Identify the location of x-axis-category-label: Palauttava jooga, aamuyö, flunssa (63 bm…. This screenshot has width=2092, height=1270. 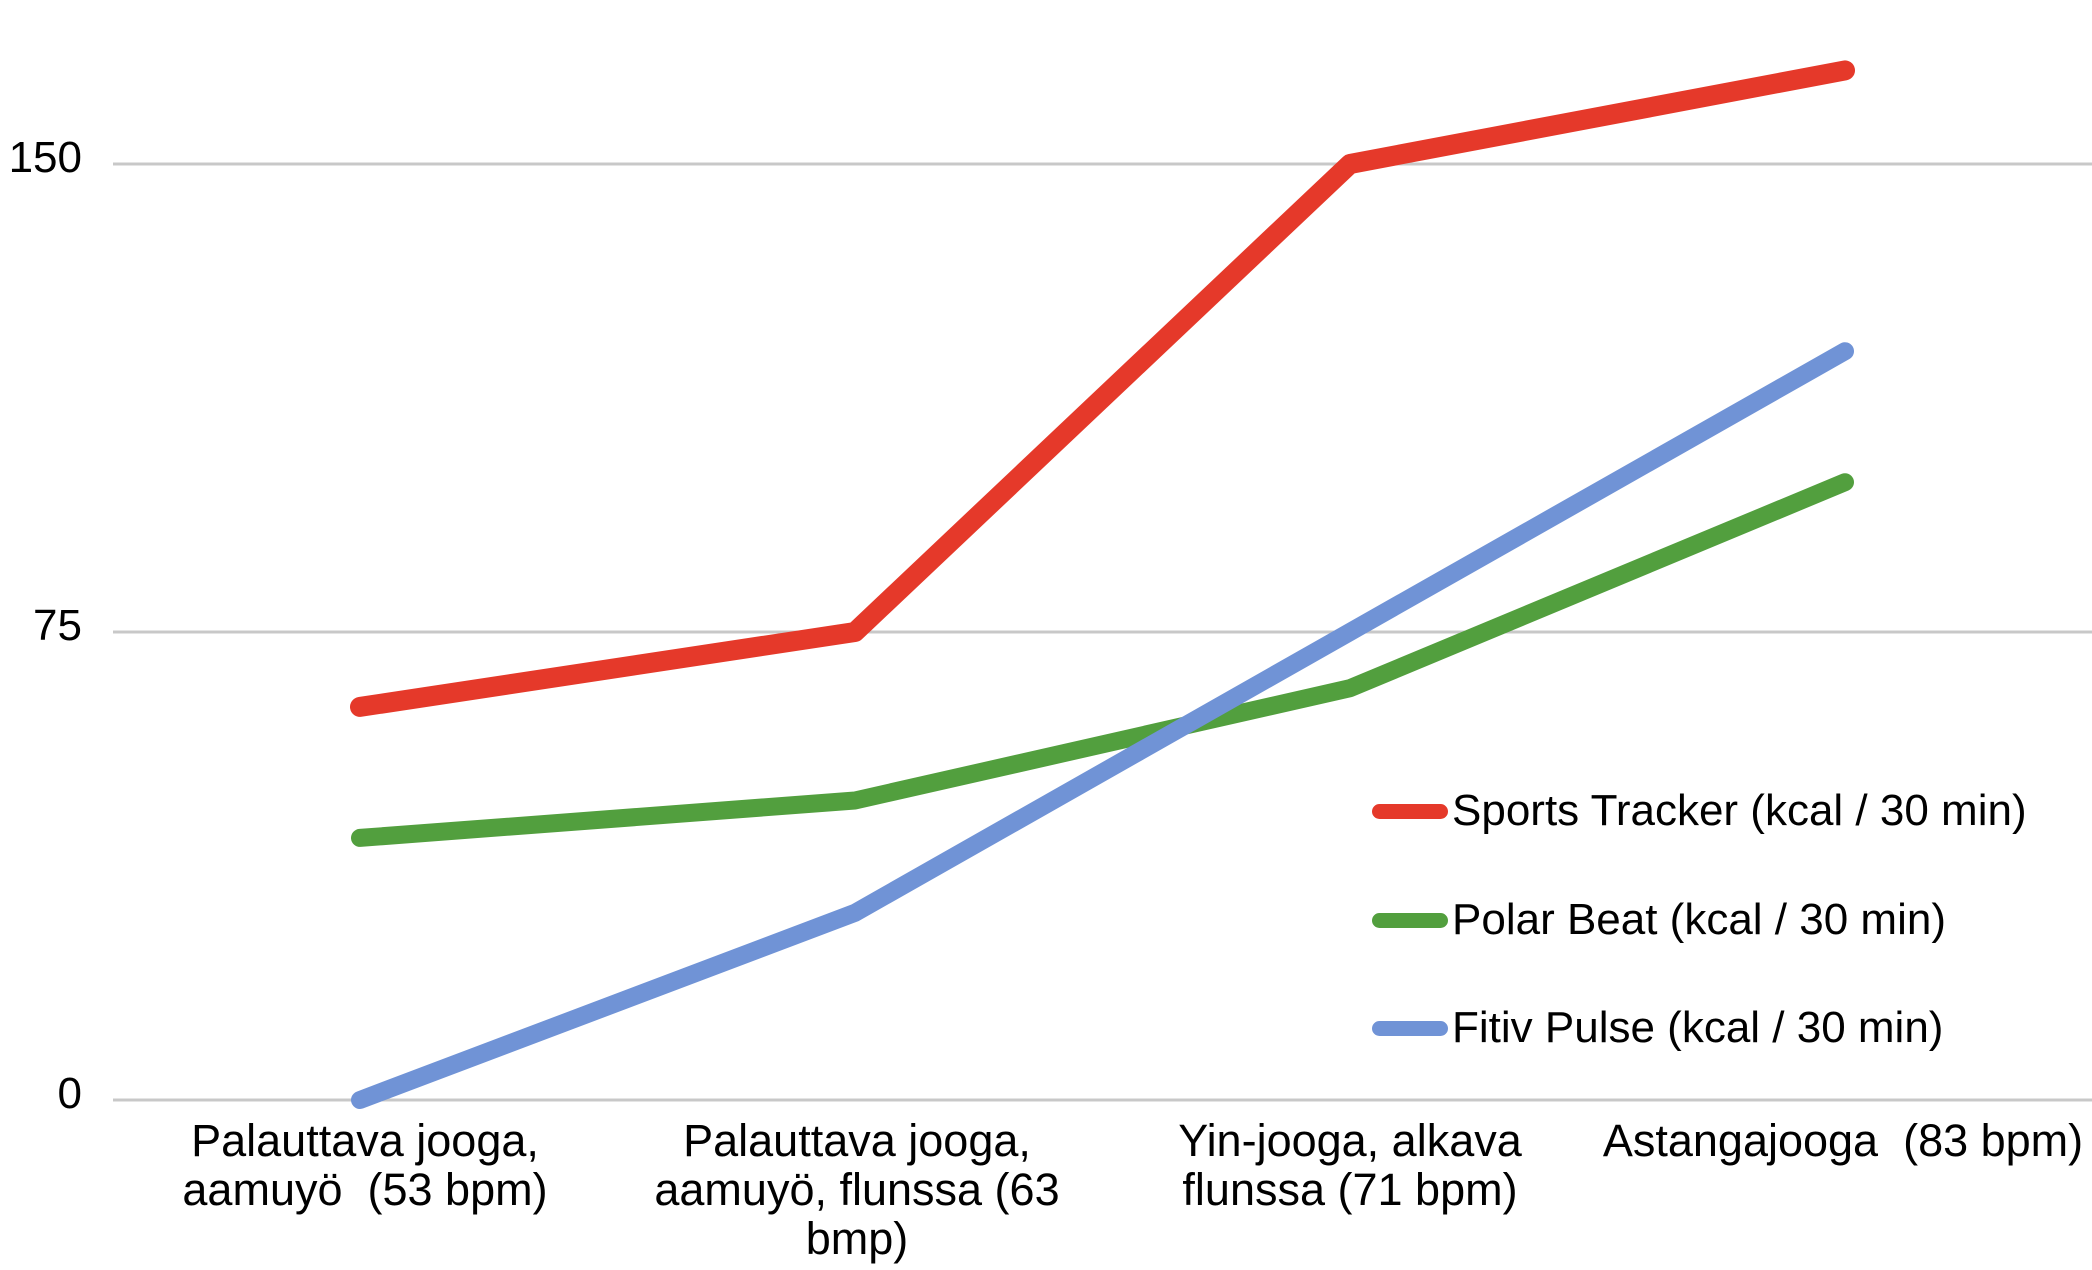
(863, 1189).